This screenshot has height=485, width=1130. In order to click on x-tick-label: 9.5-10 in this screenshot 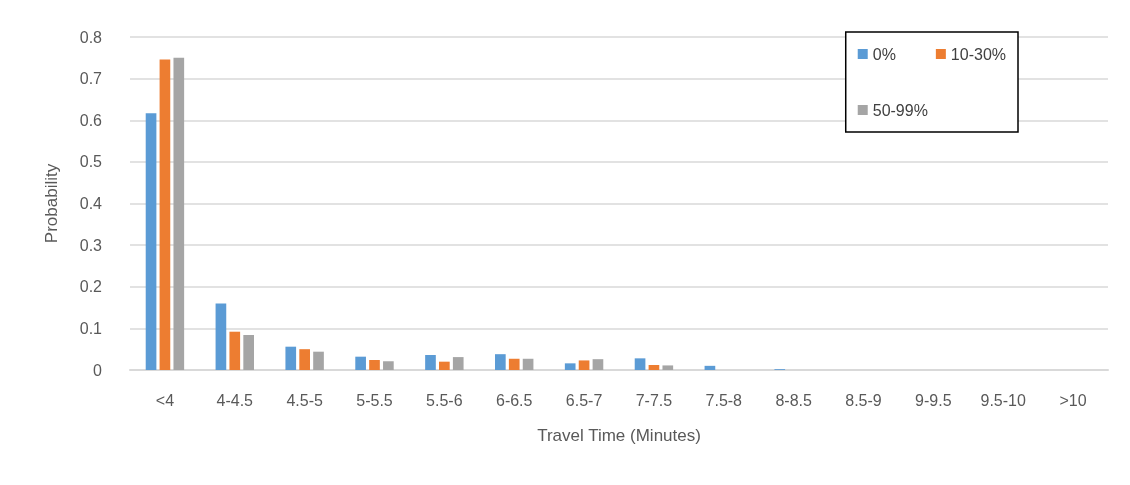, I will do `click(1003, 400)`.